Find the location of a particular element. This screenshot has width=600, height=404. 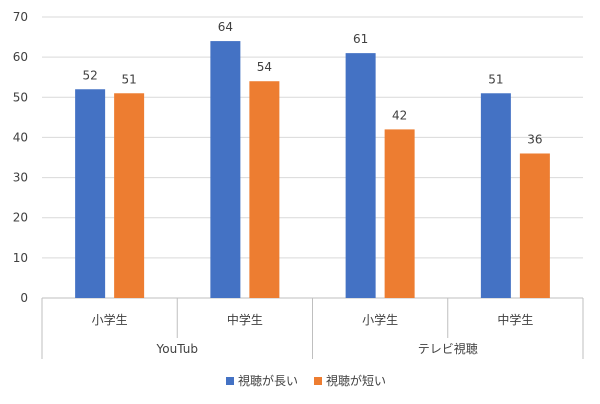

y-tick-label-50: 50 is located at coordinates (20, 97).